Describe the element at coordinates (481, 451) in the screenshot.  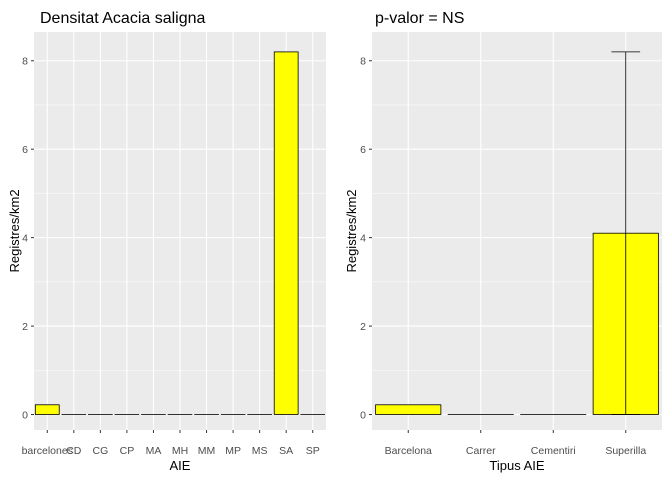
I see `x-tick-label: Carrer` at that location.